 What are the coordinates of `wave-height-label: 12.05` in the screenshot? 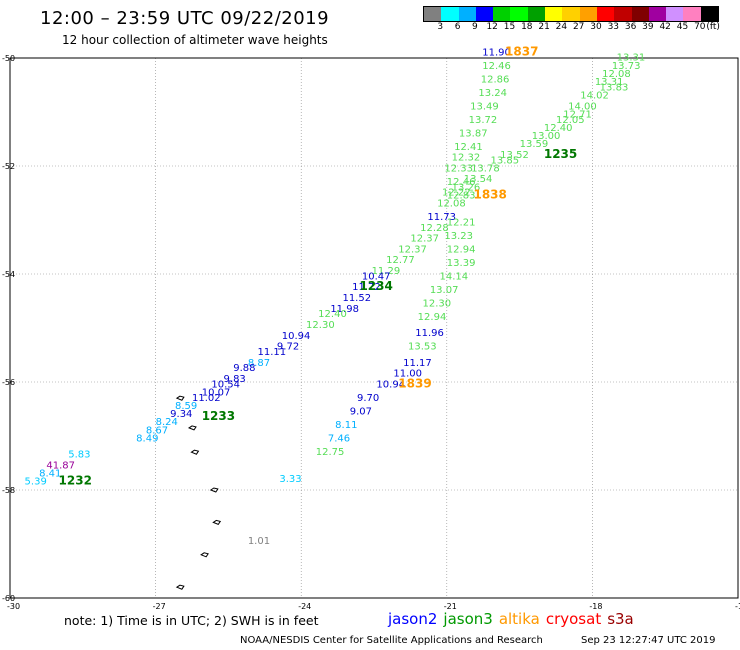 It's located at (570, 120).